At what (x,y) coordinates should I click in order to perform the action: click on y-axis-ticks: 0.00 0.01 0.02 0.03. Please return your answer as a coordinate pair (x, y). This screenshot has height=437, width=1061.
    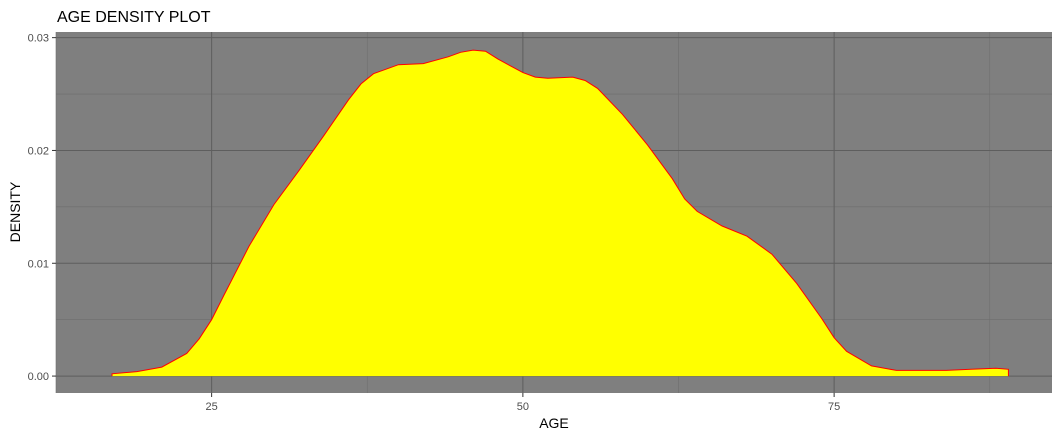
    Looking at the image, I should click on (42, 208).